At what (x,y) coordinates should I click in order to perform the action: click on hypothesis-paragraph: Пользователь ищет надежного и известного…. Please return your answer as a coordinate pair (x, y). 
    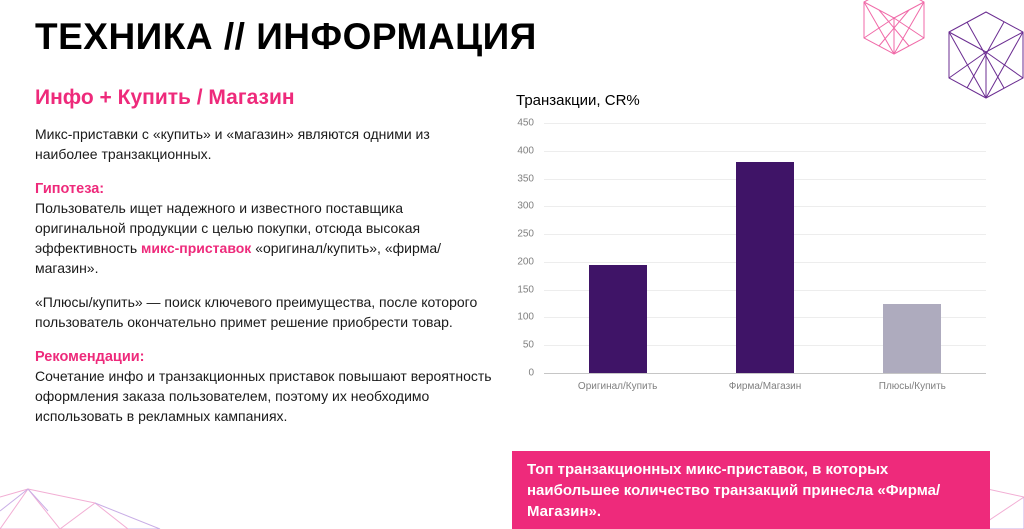
    Looking at the image, I should click on (264, 239).